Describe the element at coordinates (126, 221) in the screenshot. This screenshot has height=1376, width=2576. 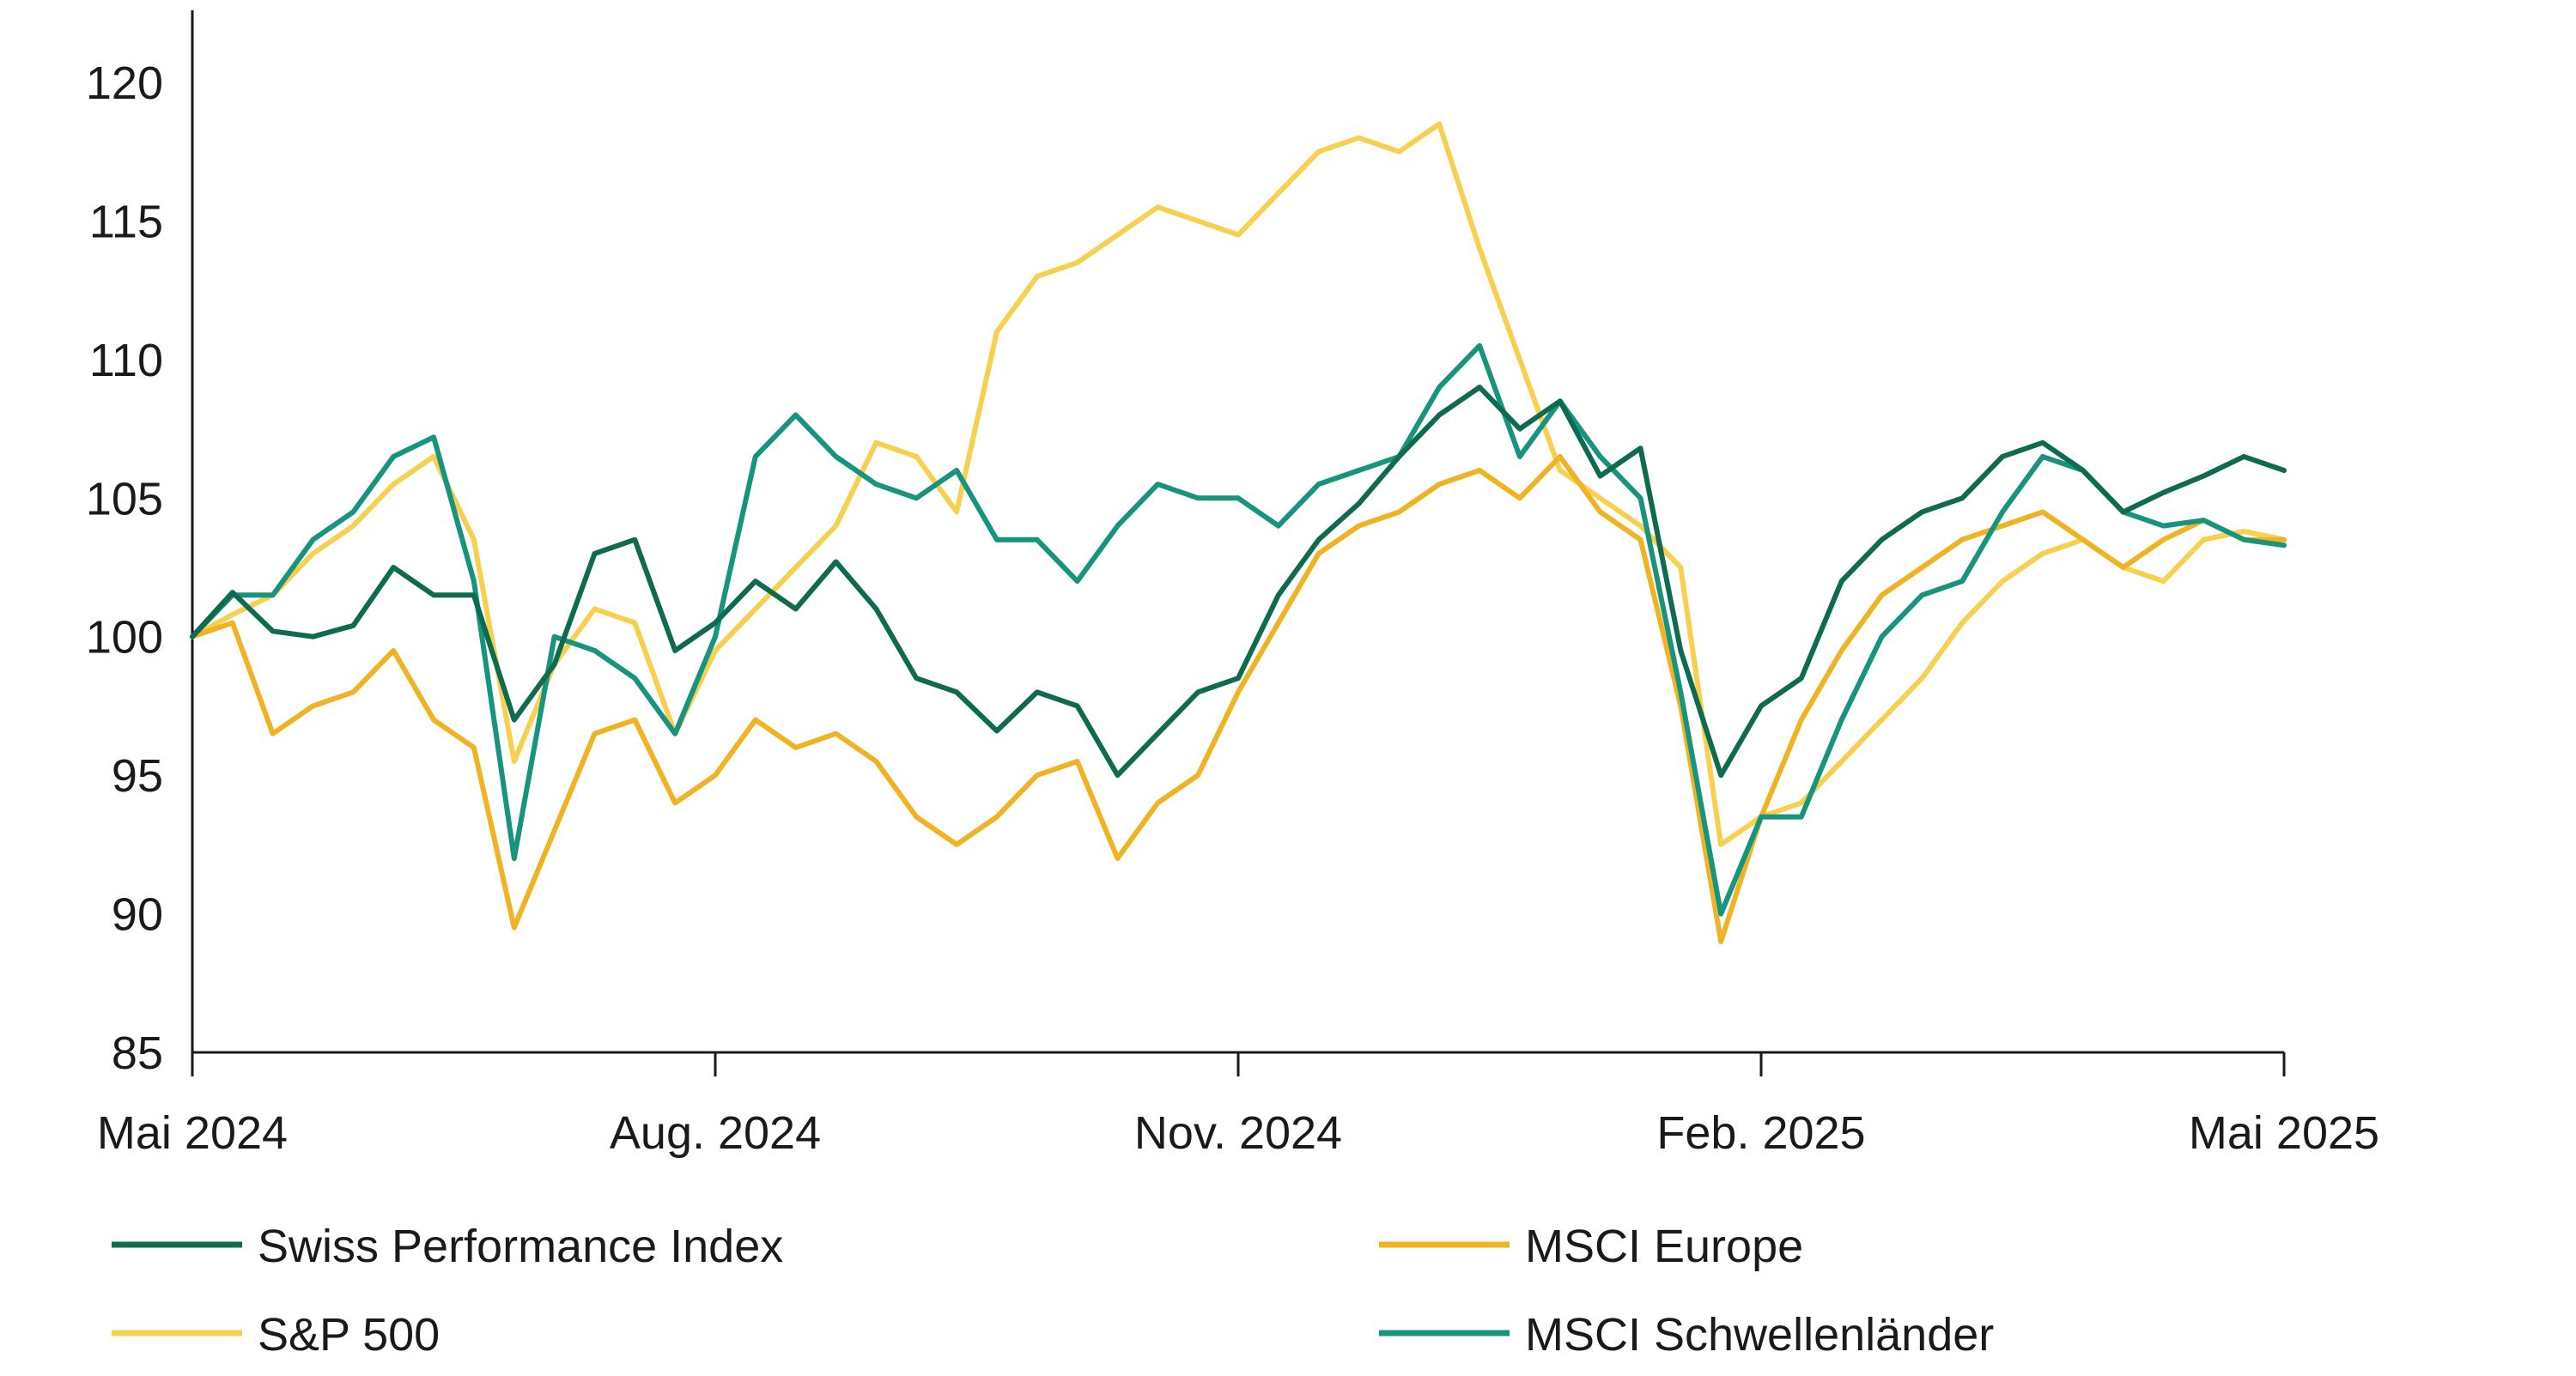
I see `y-tick-label: 115` at that location.